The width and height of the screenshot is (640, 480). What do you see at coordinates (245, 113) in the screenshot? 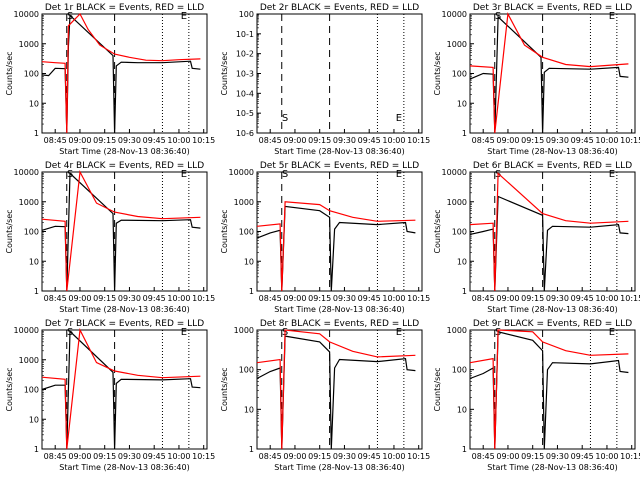
I see `y-tick-label: 10-5` at bounding box center [245, 113].